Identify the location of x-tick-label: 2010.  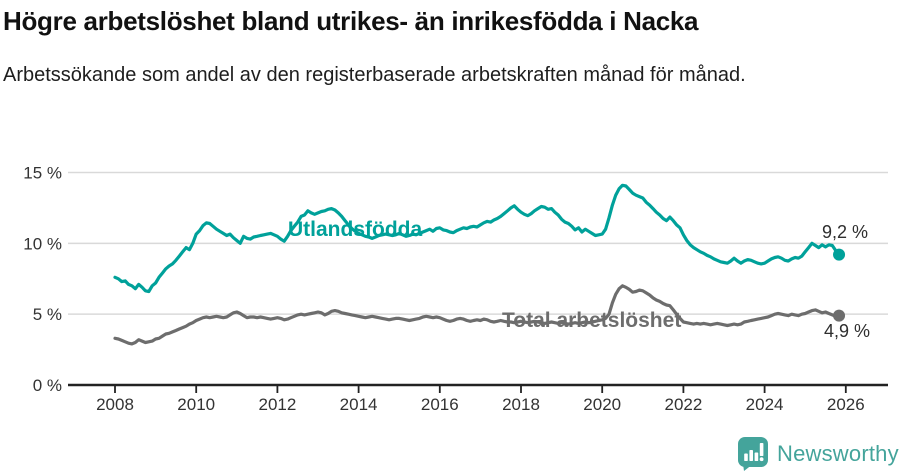
(196, 404).